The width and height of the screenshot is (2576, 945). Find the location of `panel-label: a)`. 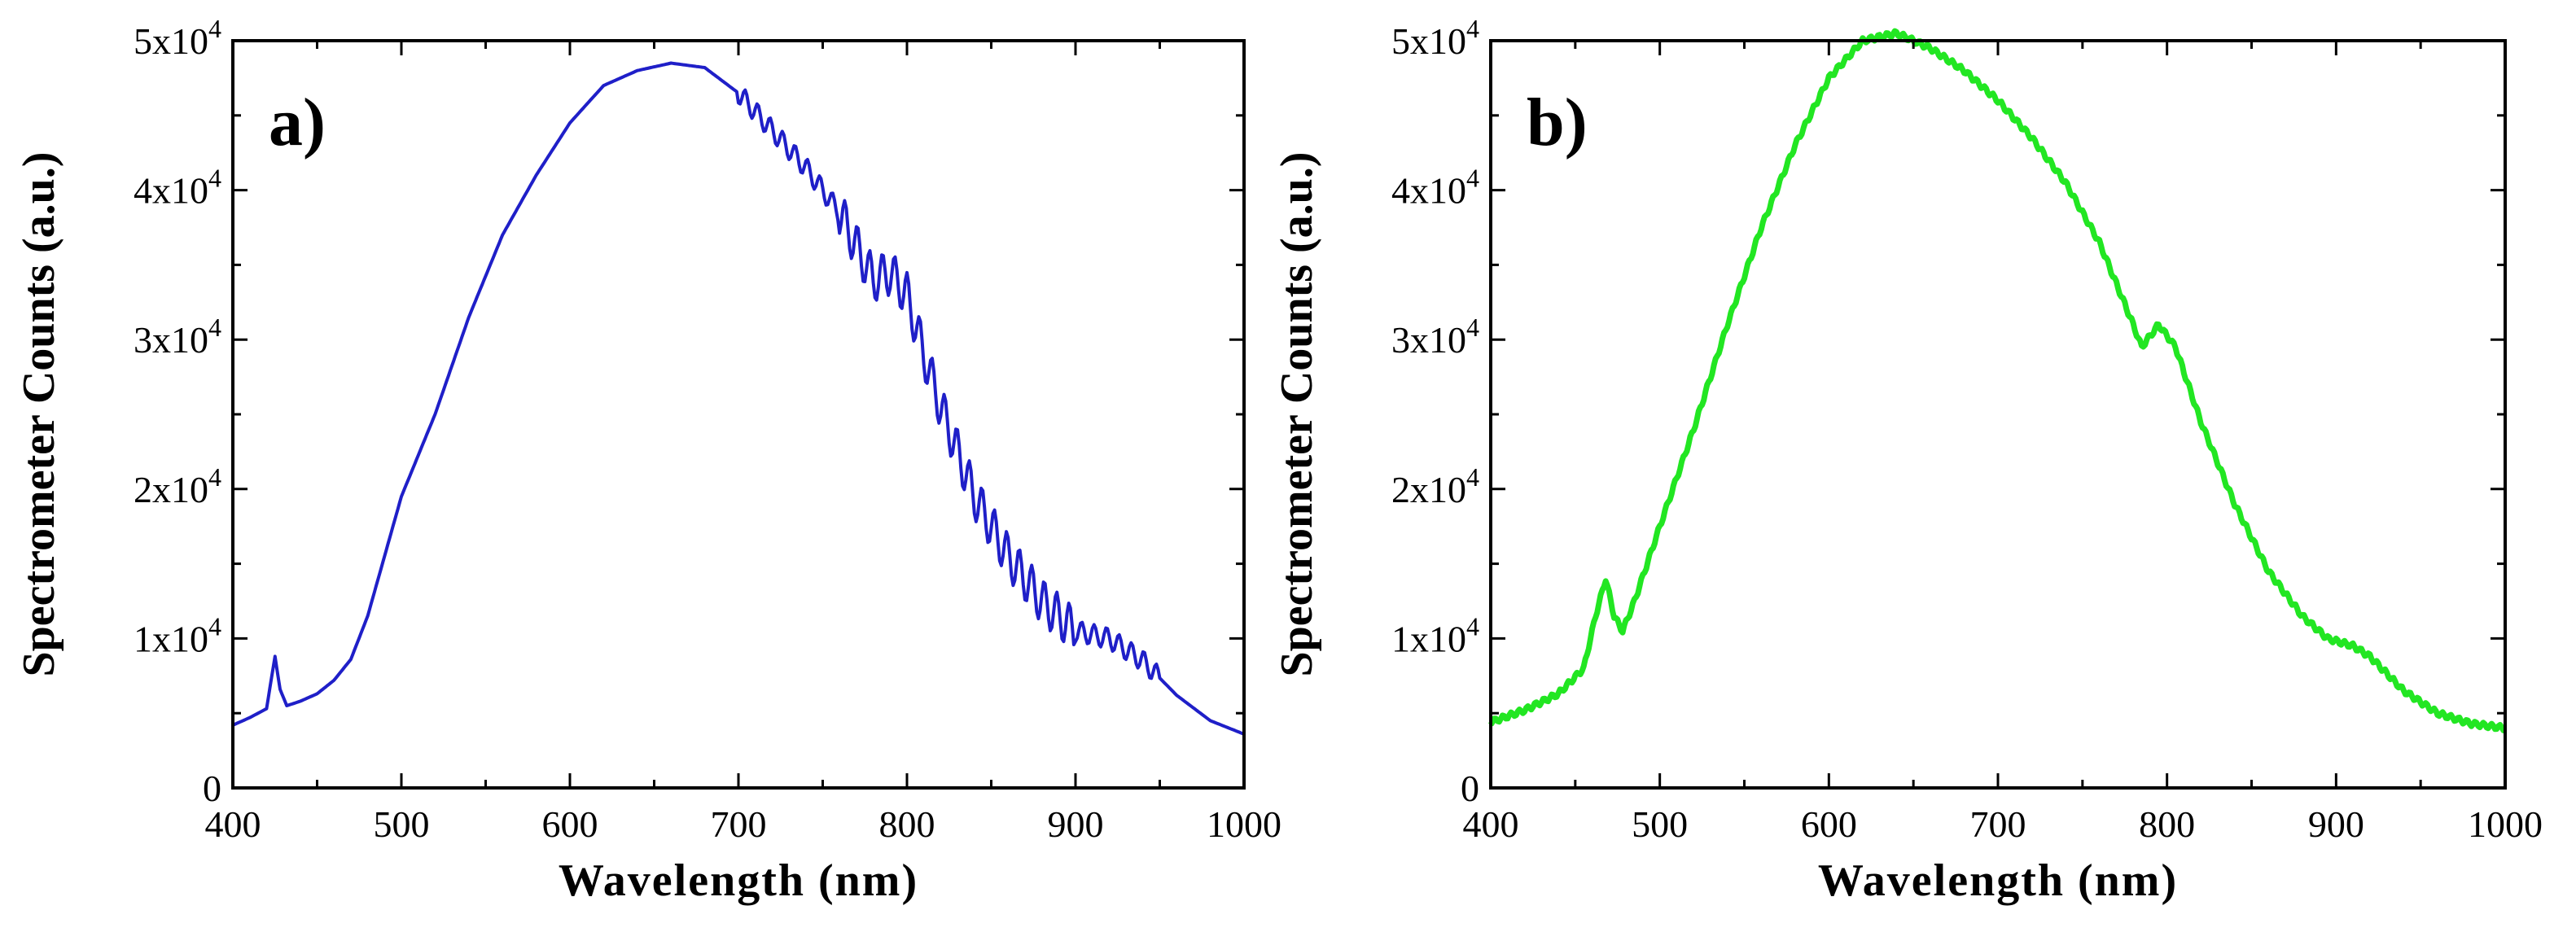

panel-label: a) is located at coordinates (297, 122).